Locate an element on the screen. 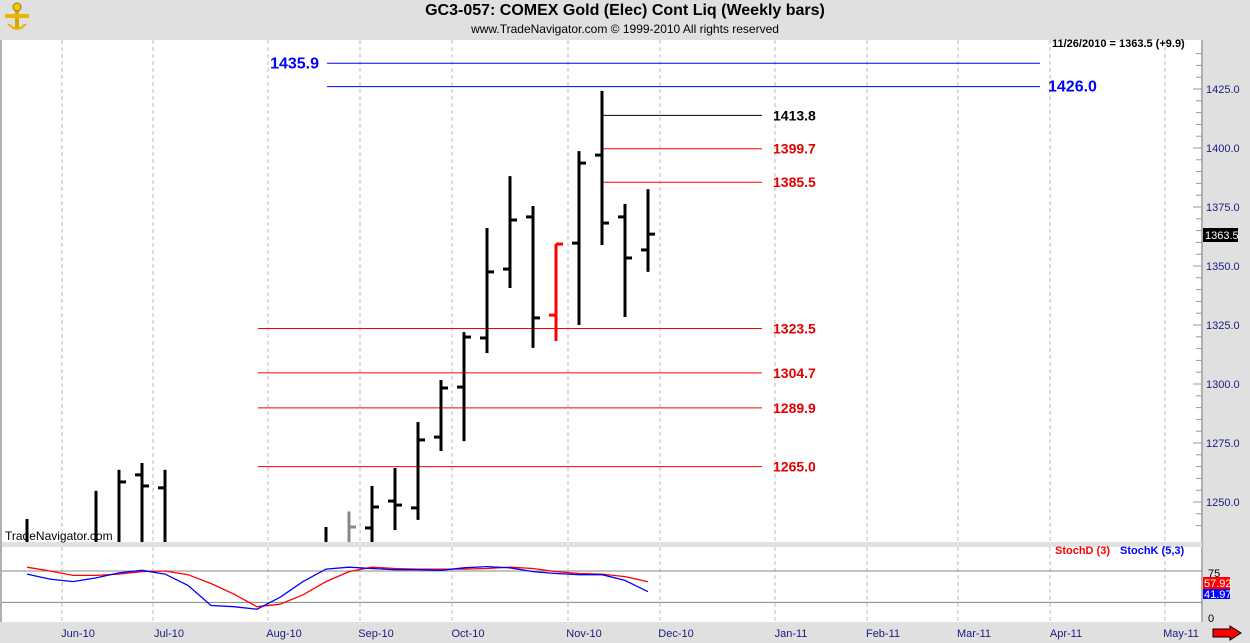 This screenshot has width=1250, height=643. stochd-value-badge is located at coordinates (1216, 583).